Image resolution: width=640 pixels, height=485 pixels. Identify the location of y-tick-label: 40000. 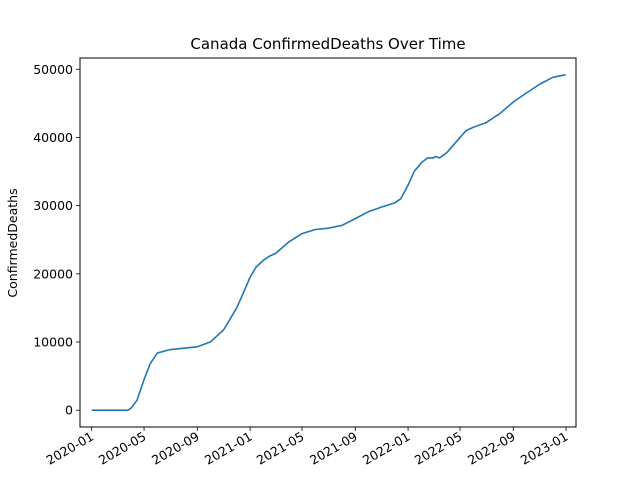
(53, 137).